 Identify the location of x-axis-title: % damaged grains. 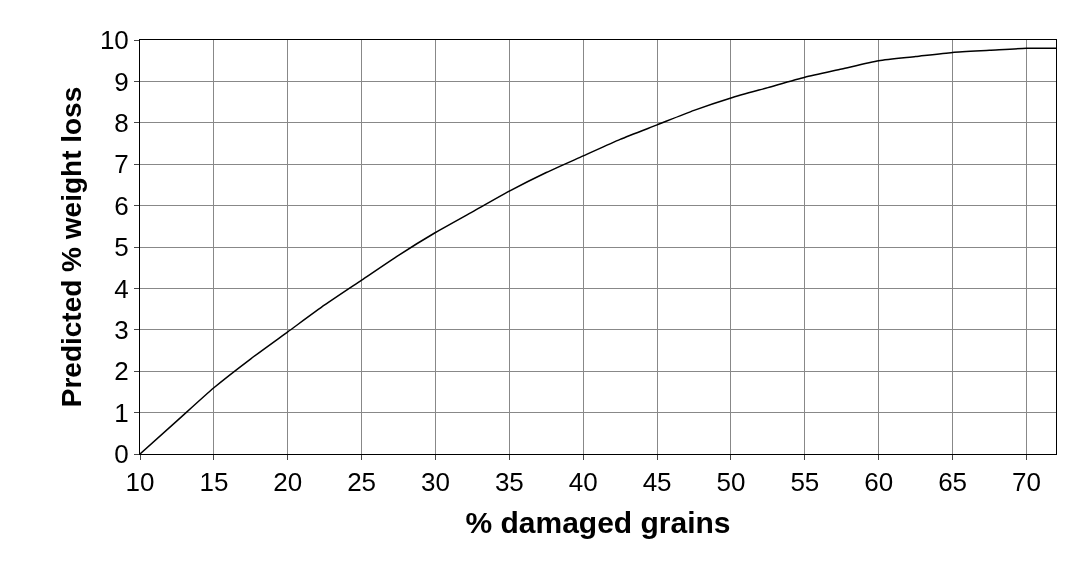
(598, 522).